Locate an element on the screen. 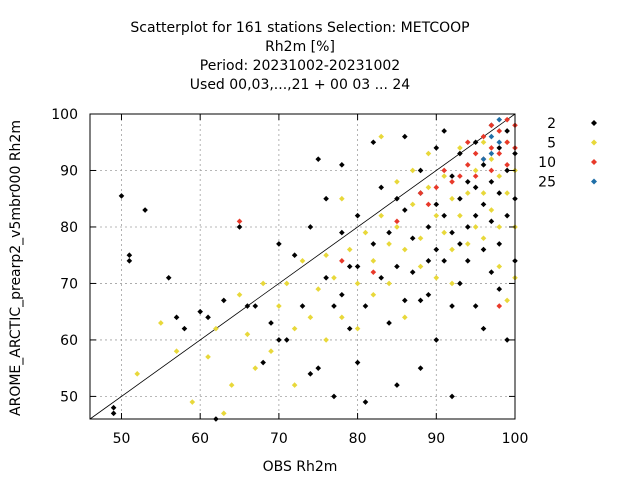 This screenshot has height=480, width=640. y-tick-label: 50 is located at coordinates (69, 397).